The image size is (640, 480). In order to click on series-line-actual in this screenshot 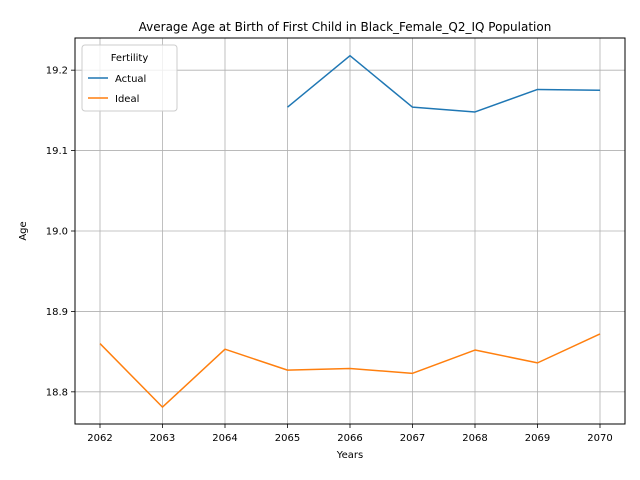, I will do `click(444, 83)`.